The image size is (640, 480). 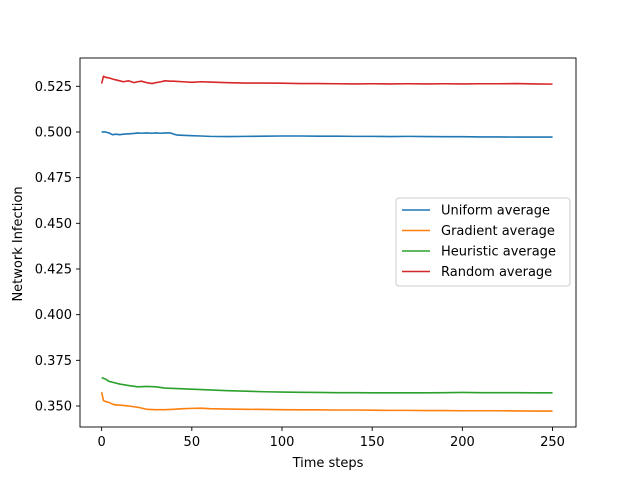 What do you see at coordinates (192, 442) in the screenshot?
I see `x-tick-label-1: 50` at bounding box center [192, 442].